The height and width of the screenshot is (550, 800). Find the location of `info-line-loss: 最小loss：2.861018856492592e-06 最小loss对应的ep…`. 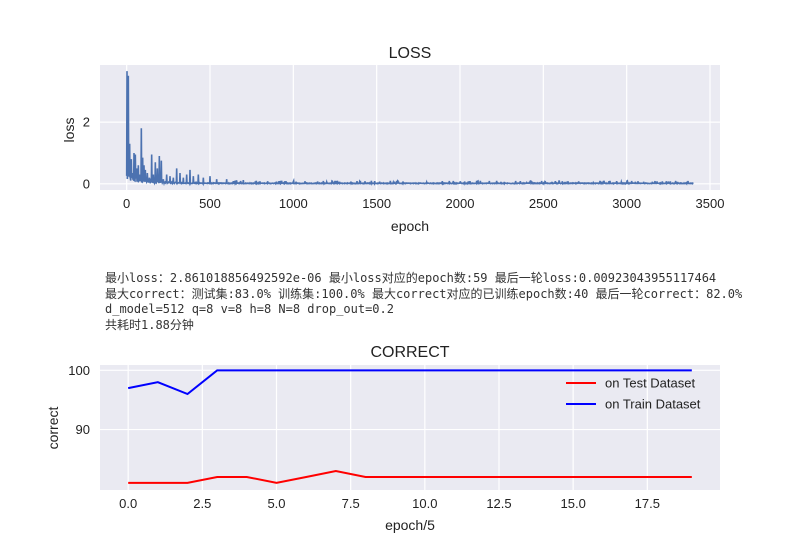

info-line-loss: 最小loss：2.861018856492592e-06 最小loss对应的ep… is located at coordinates (410, 277).